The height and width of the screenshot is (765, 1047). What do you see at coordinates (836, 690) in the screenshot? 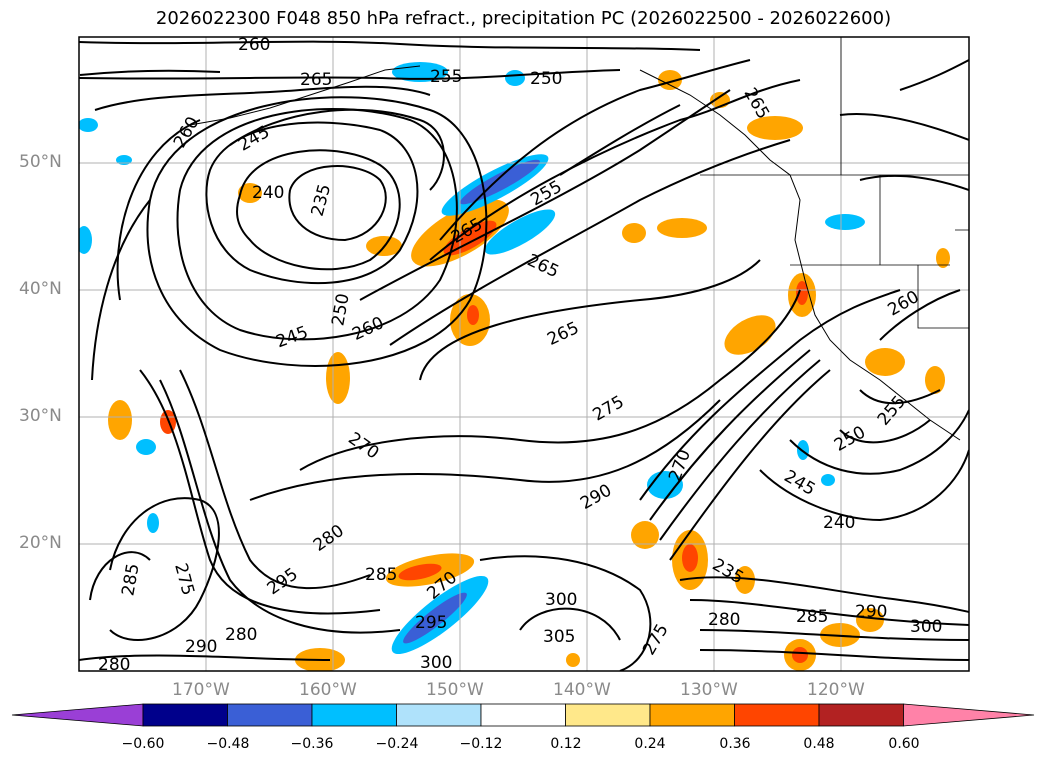
I see `lon-label: 120°W` at bounding box center [836, 690].